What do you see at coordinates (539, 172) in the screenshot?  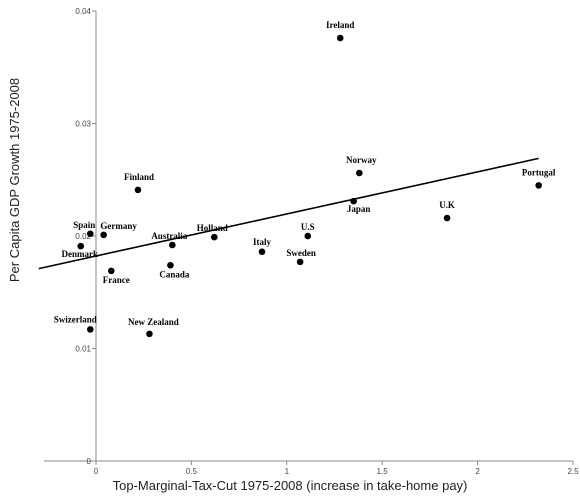 I see `label-portugal: Portugal` at bounding box center [539, 172].